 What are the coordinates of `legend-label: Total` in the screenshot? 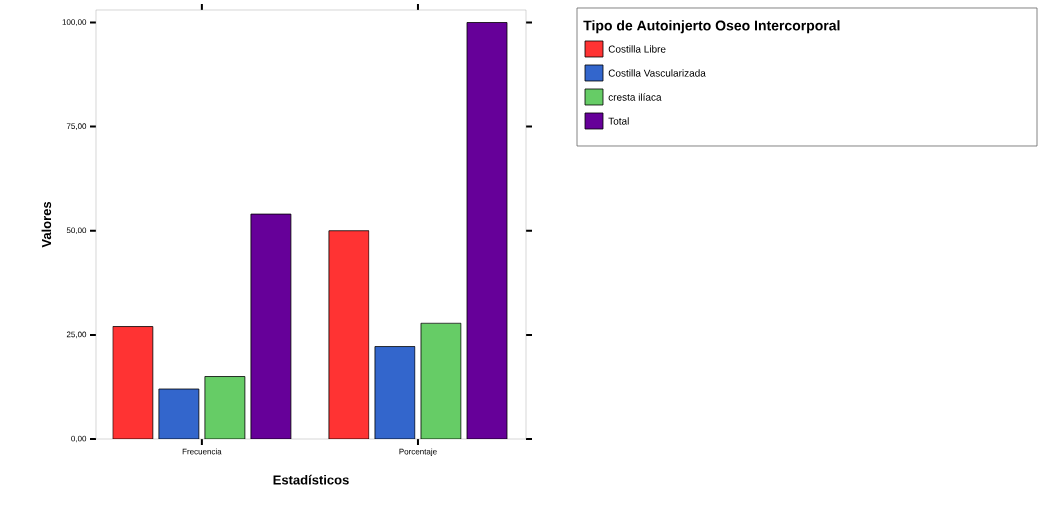 It's located at (618, 121).